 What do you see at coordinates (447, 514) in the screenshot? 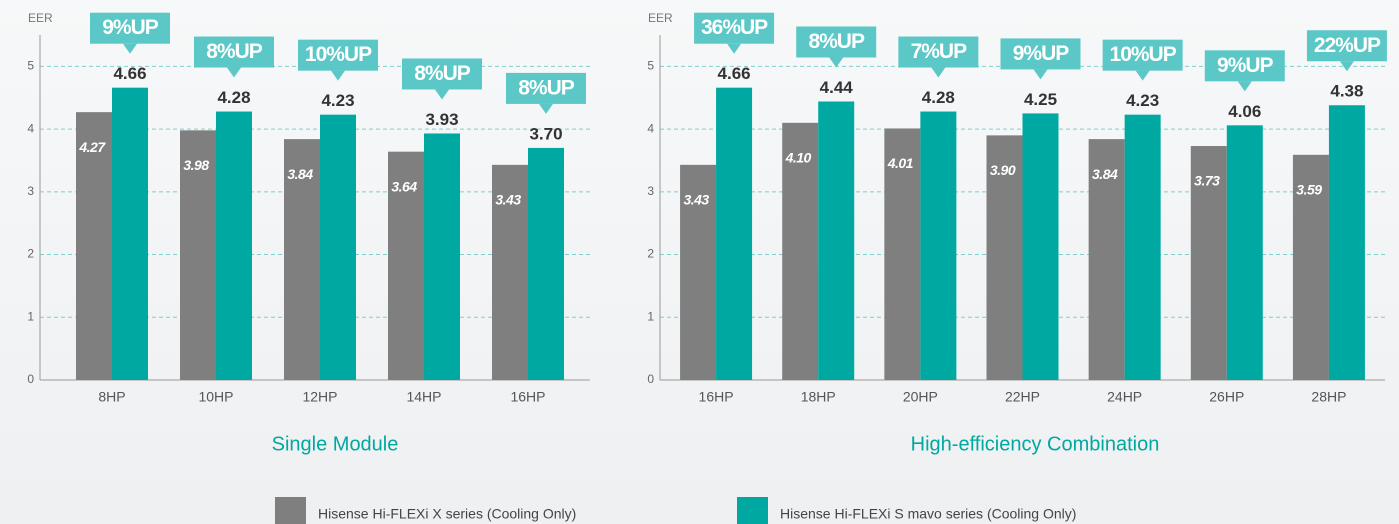
I see `legend-label: Hisense Hi-FLEXi X series (Cooling Only)` at bounding box center [447, 514].